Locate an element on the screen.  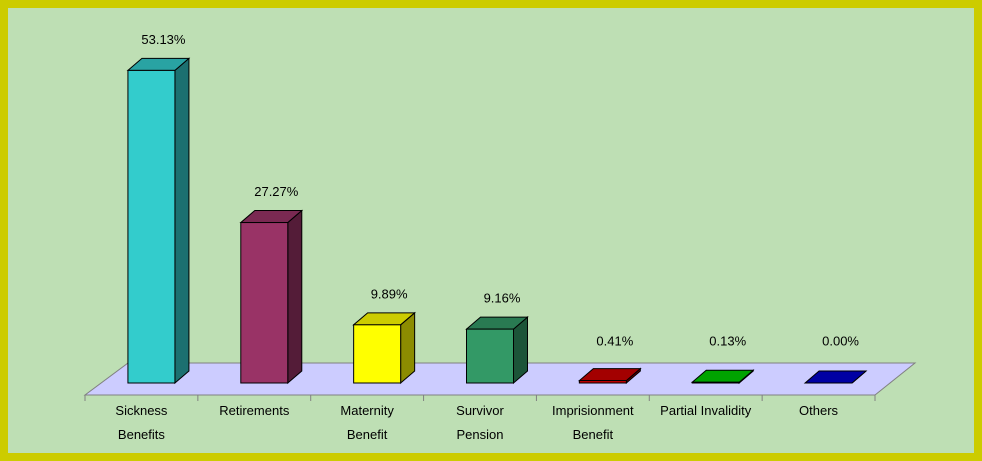
value-label: 0.00% is located at coordinates (840, 340).